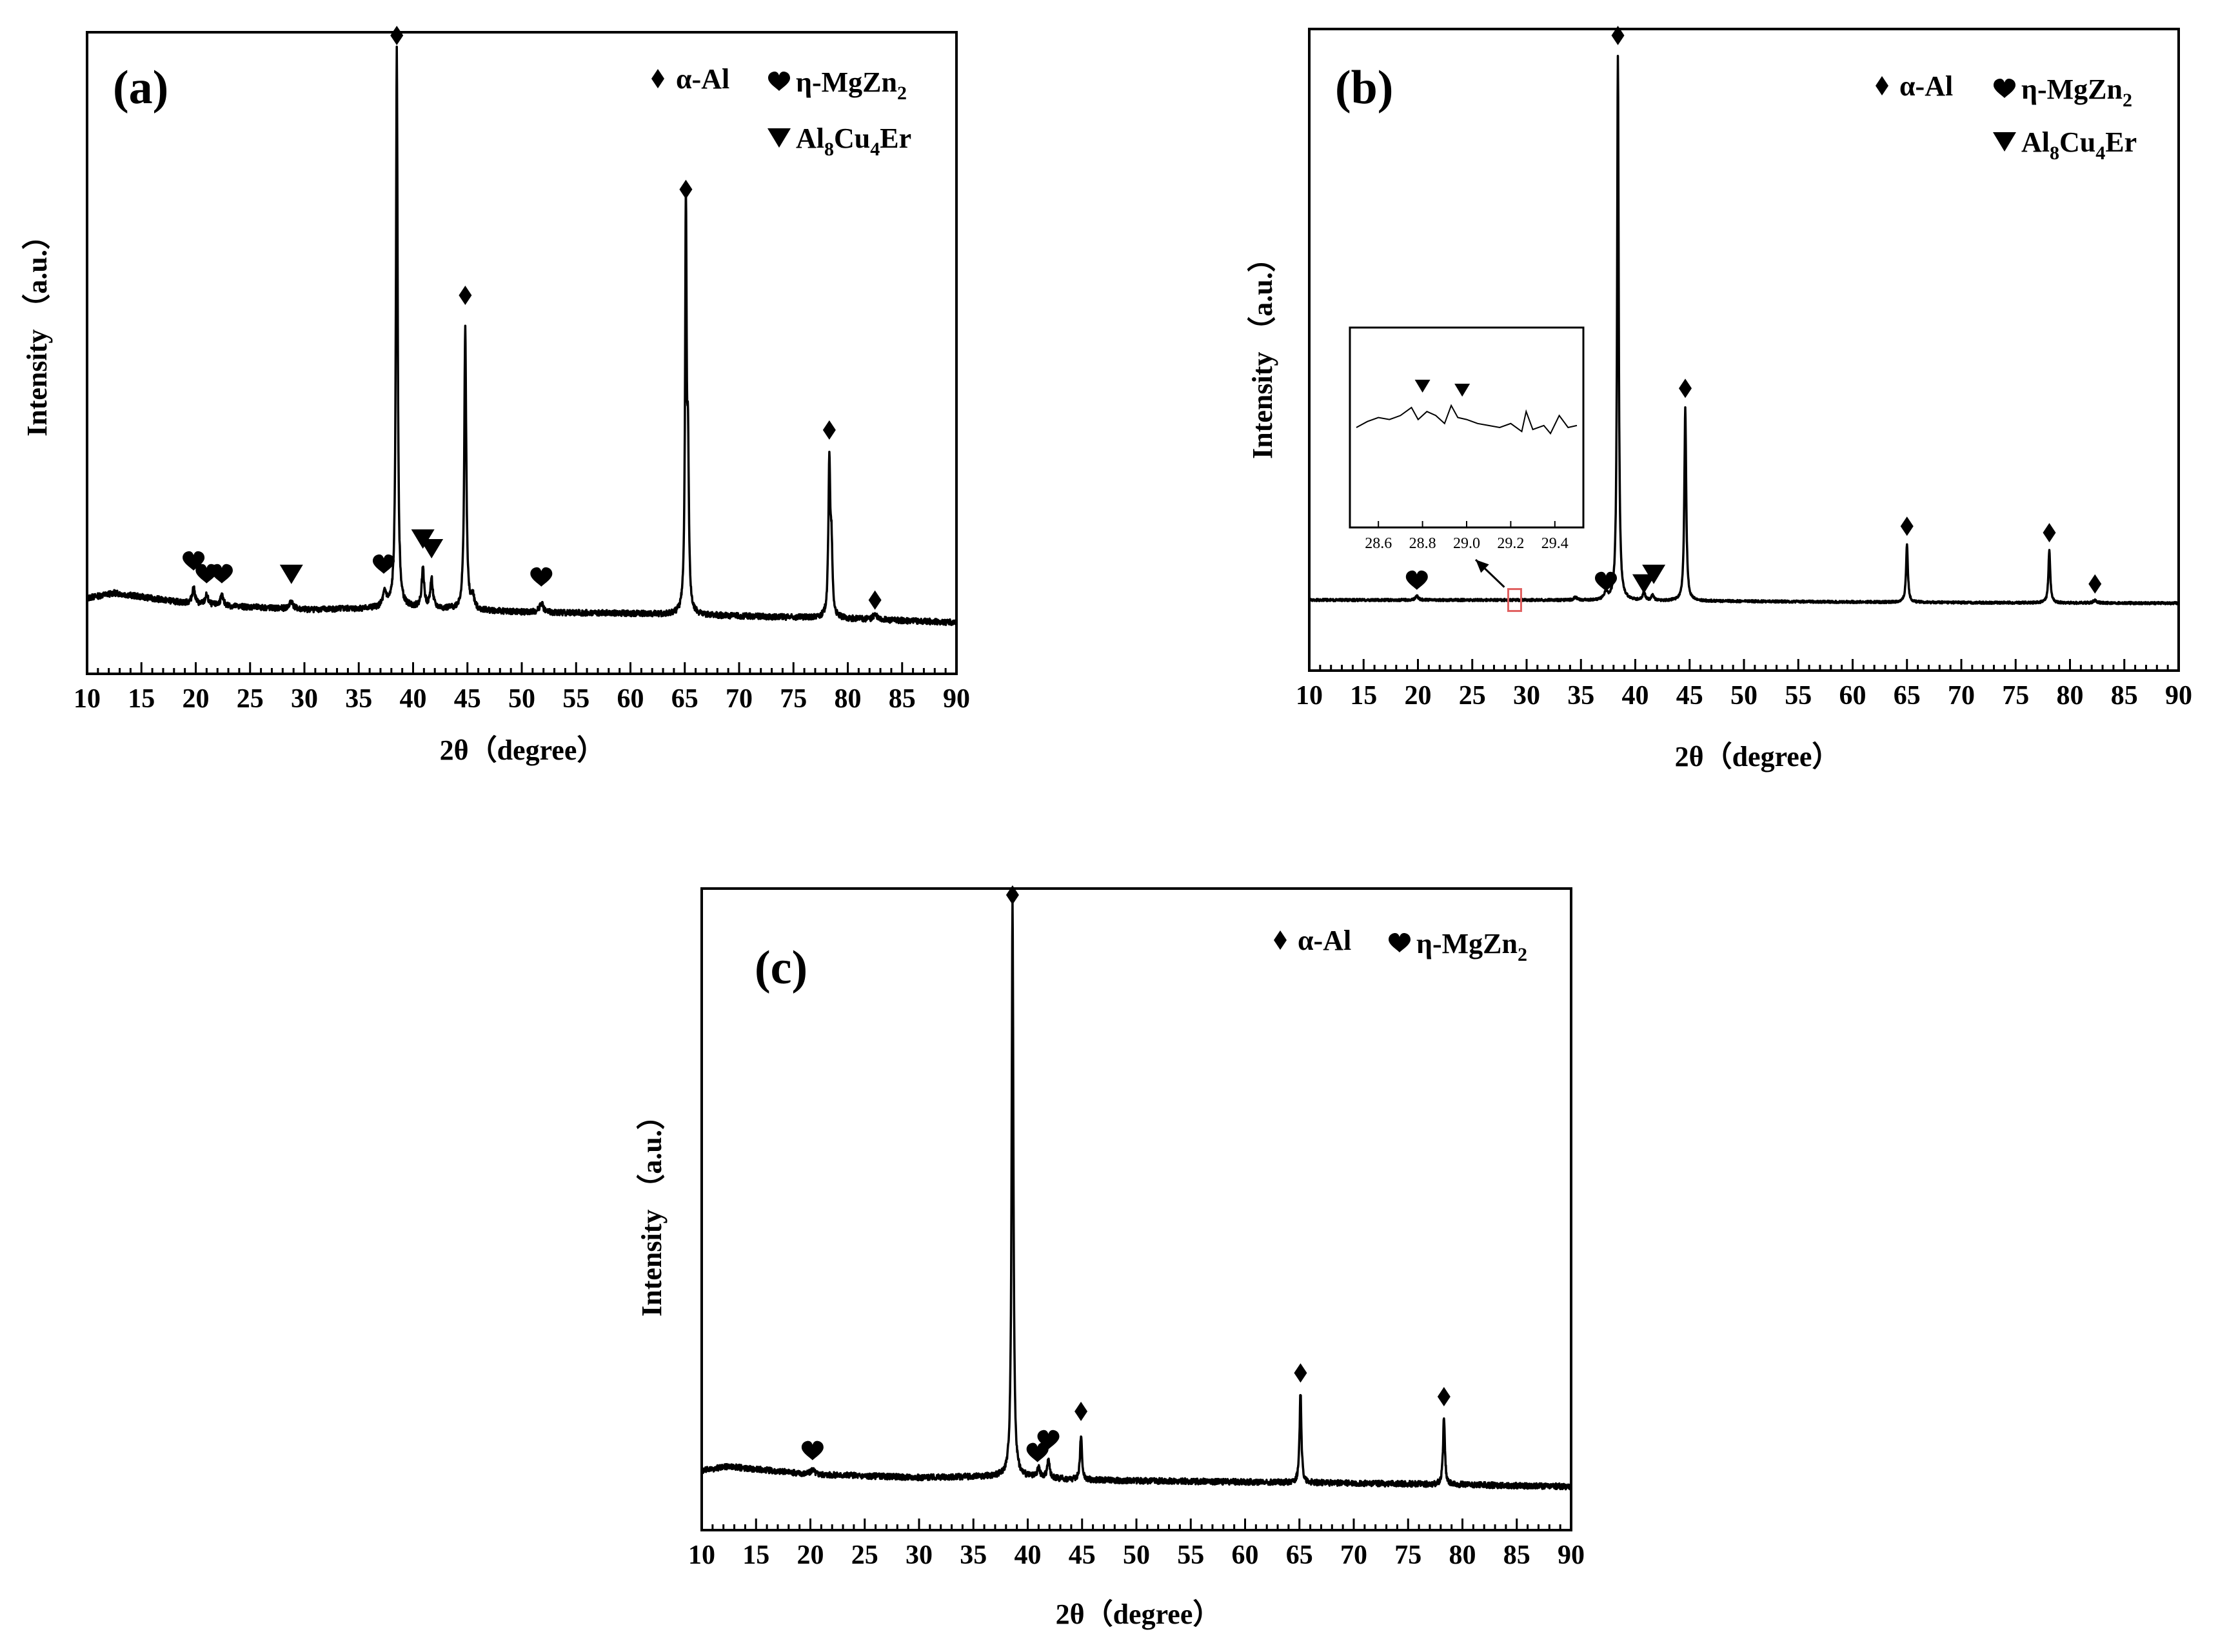 The width and height of the screenshot is (2218, 1652). What do you see at coordinates (781, 968) in the screenshot?
I see `panel-label: (c)` at bounding box center [781, 968].